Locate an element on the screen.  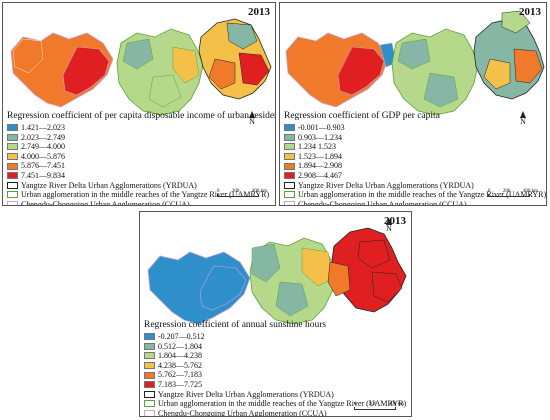
legend-class-3: 1.804—4.238 is located at coordinates (275, 356).